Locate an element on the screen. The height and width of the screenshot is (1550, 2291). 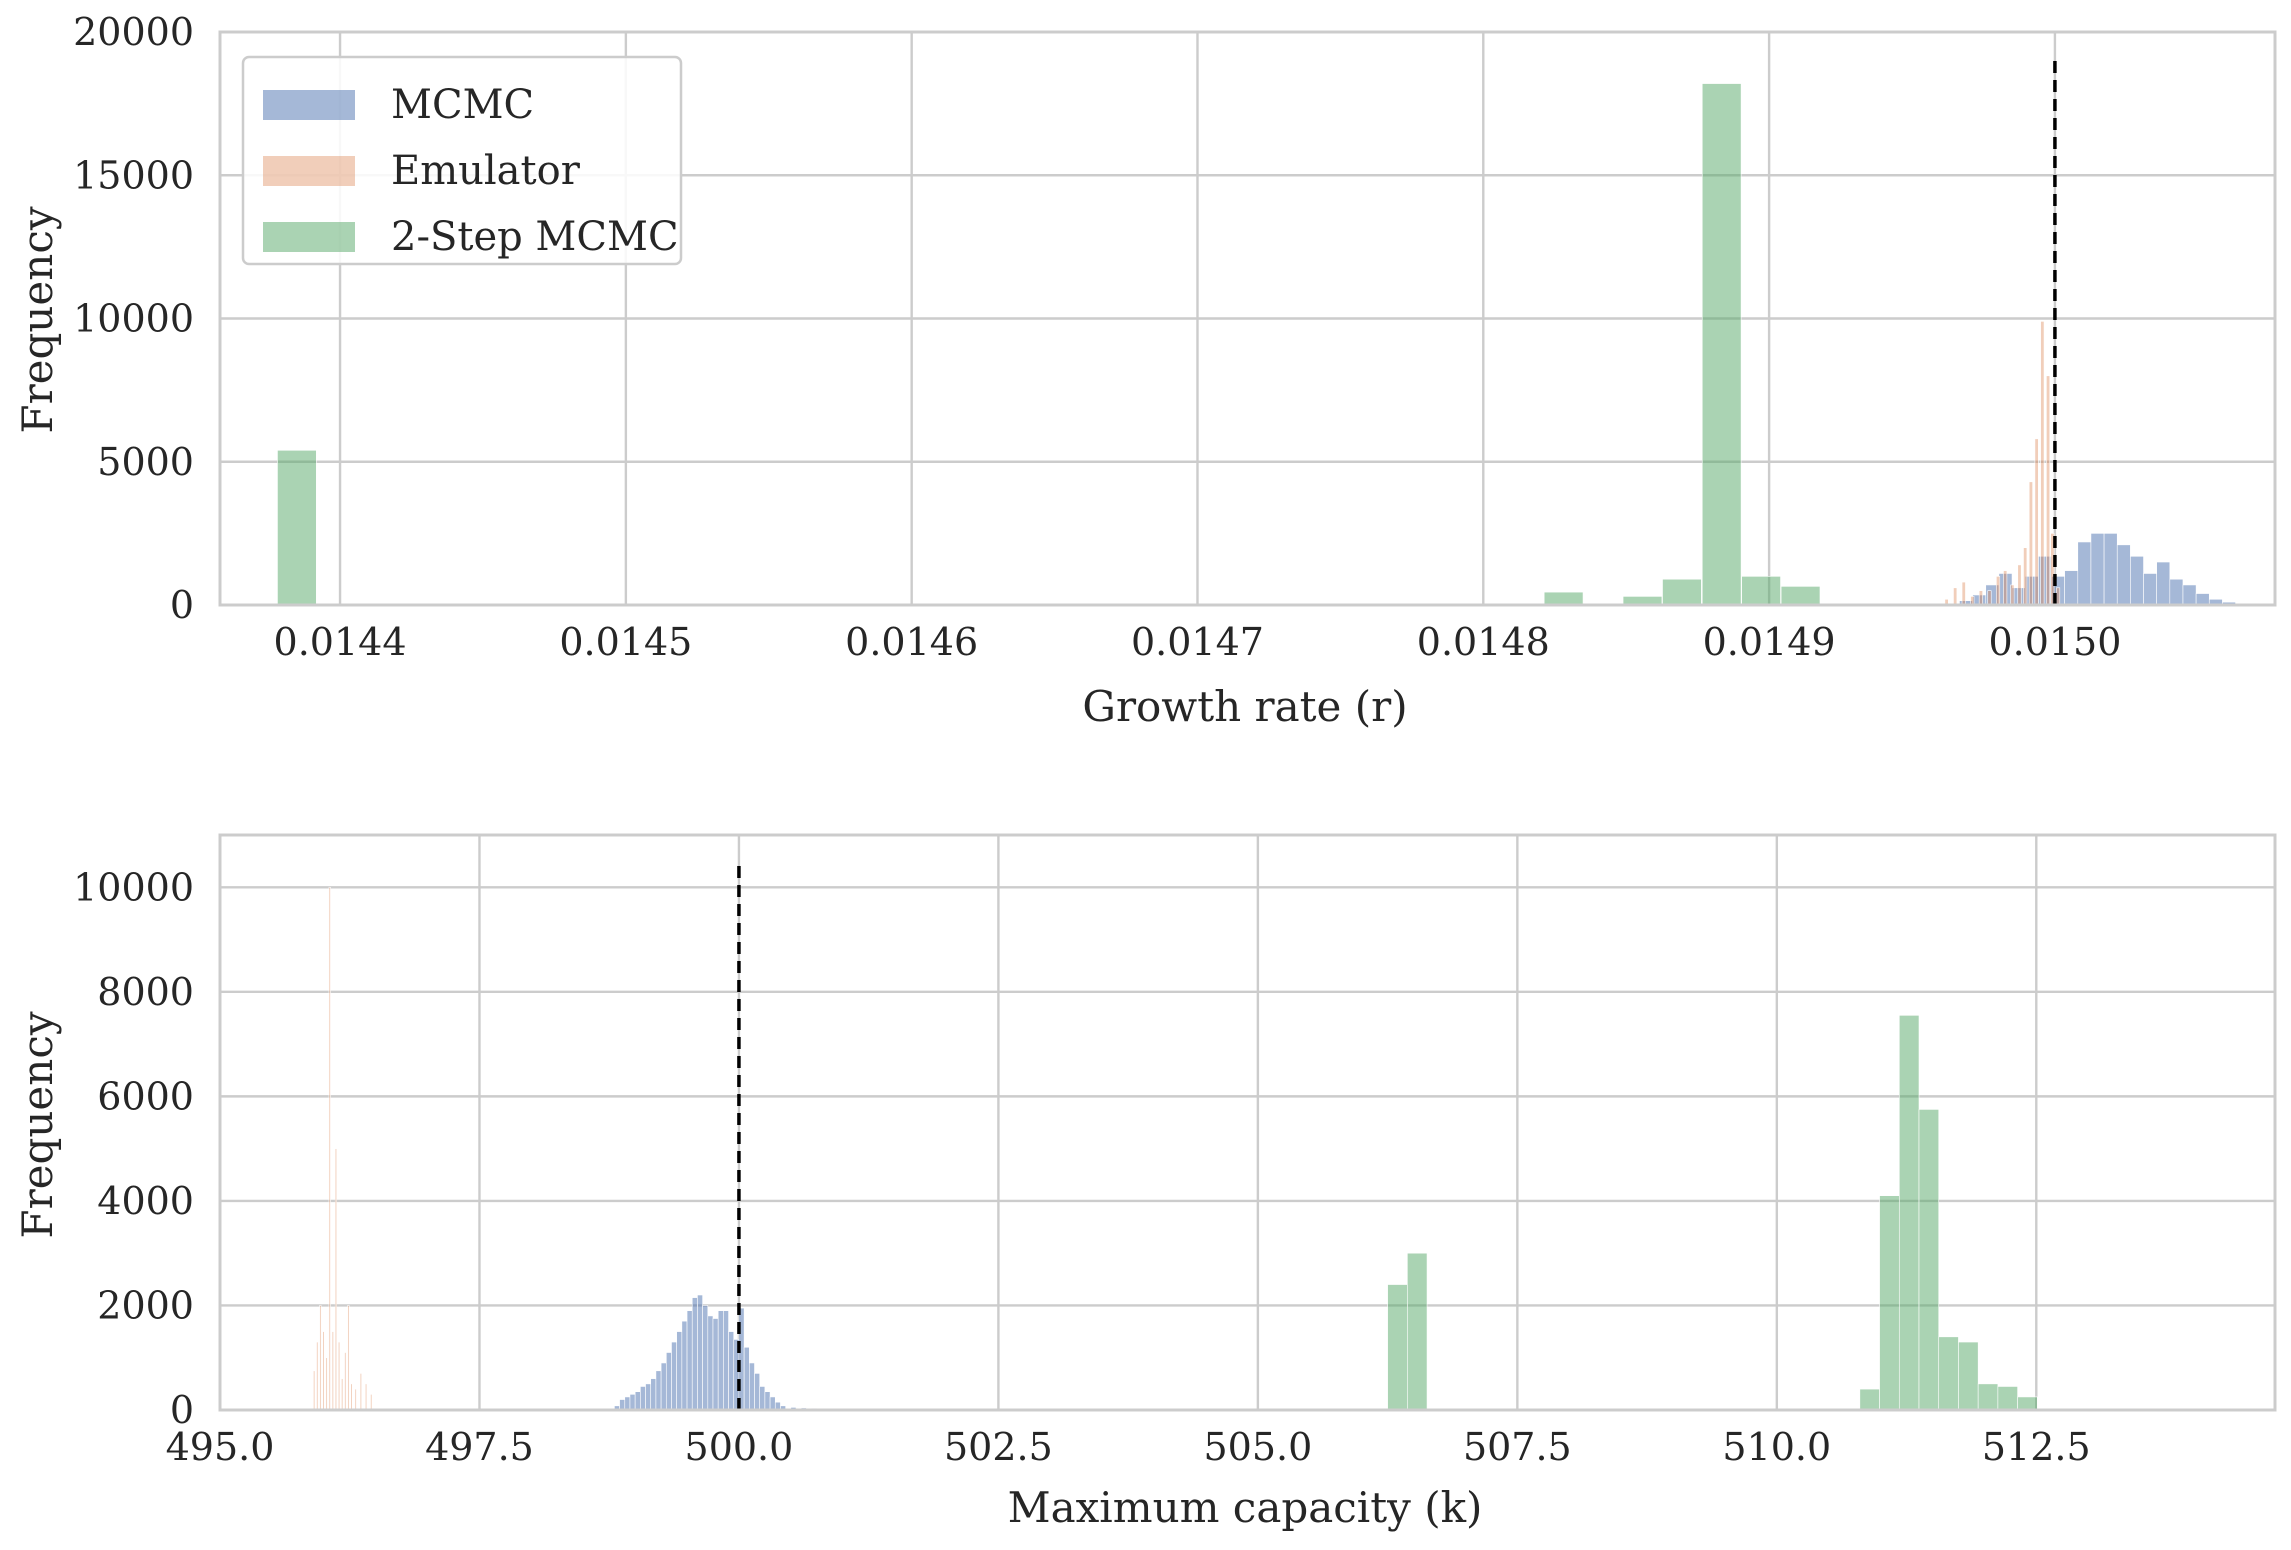
y-tick-label: 0 is located at coordinates (182, 605).